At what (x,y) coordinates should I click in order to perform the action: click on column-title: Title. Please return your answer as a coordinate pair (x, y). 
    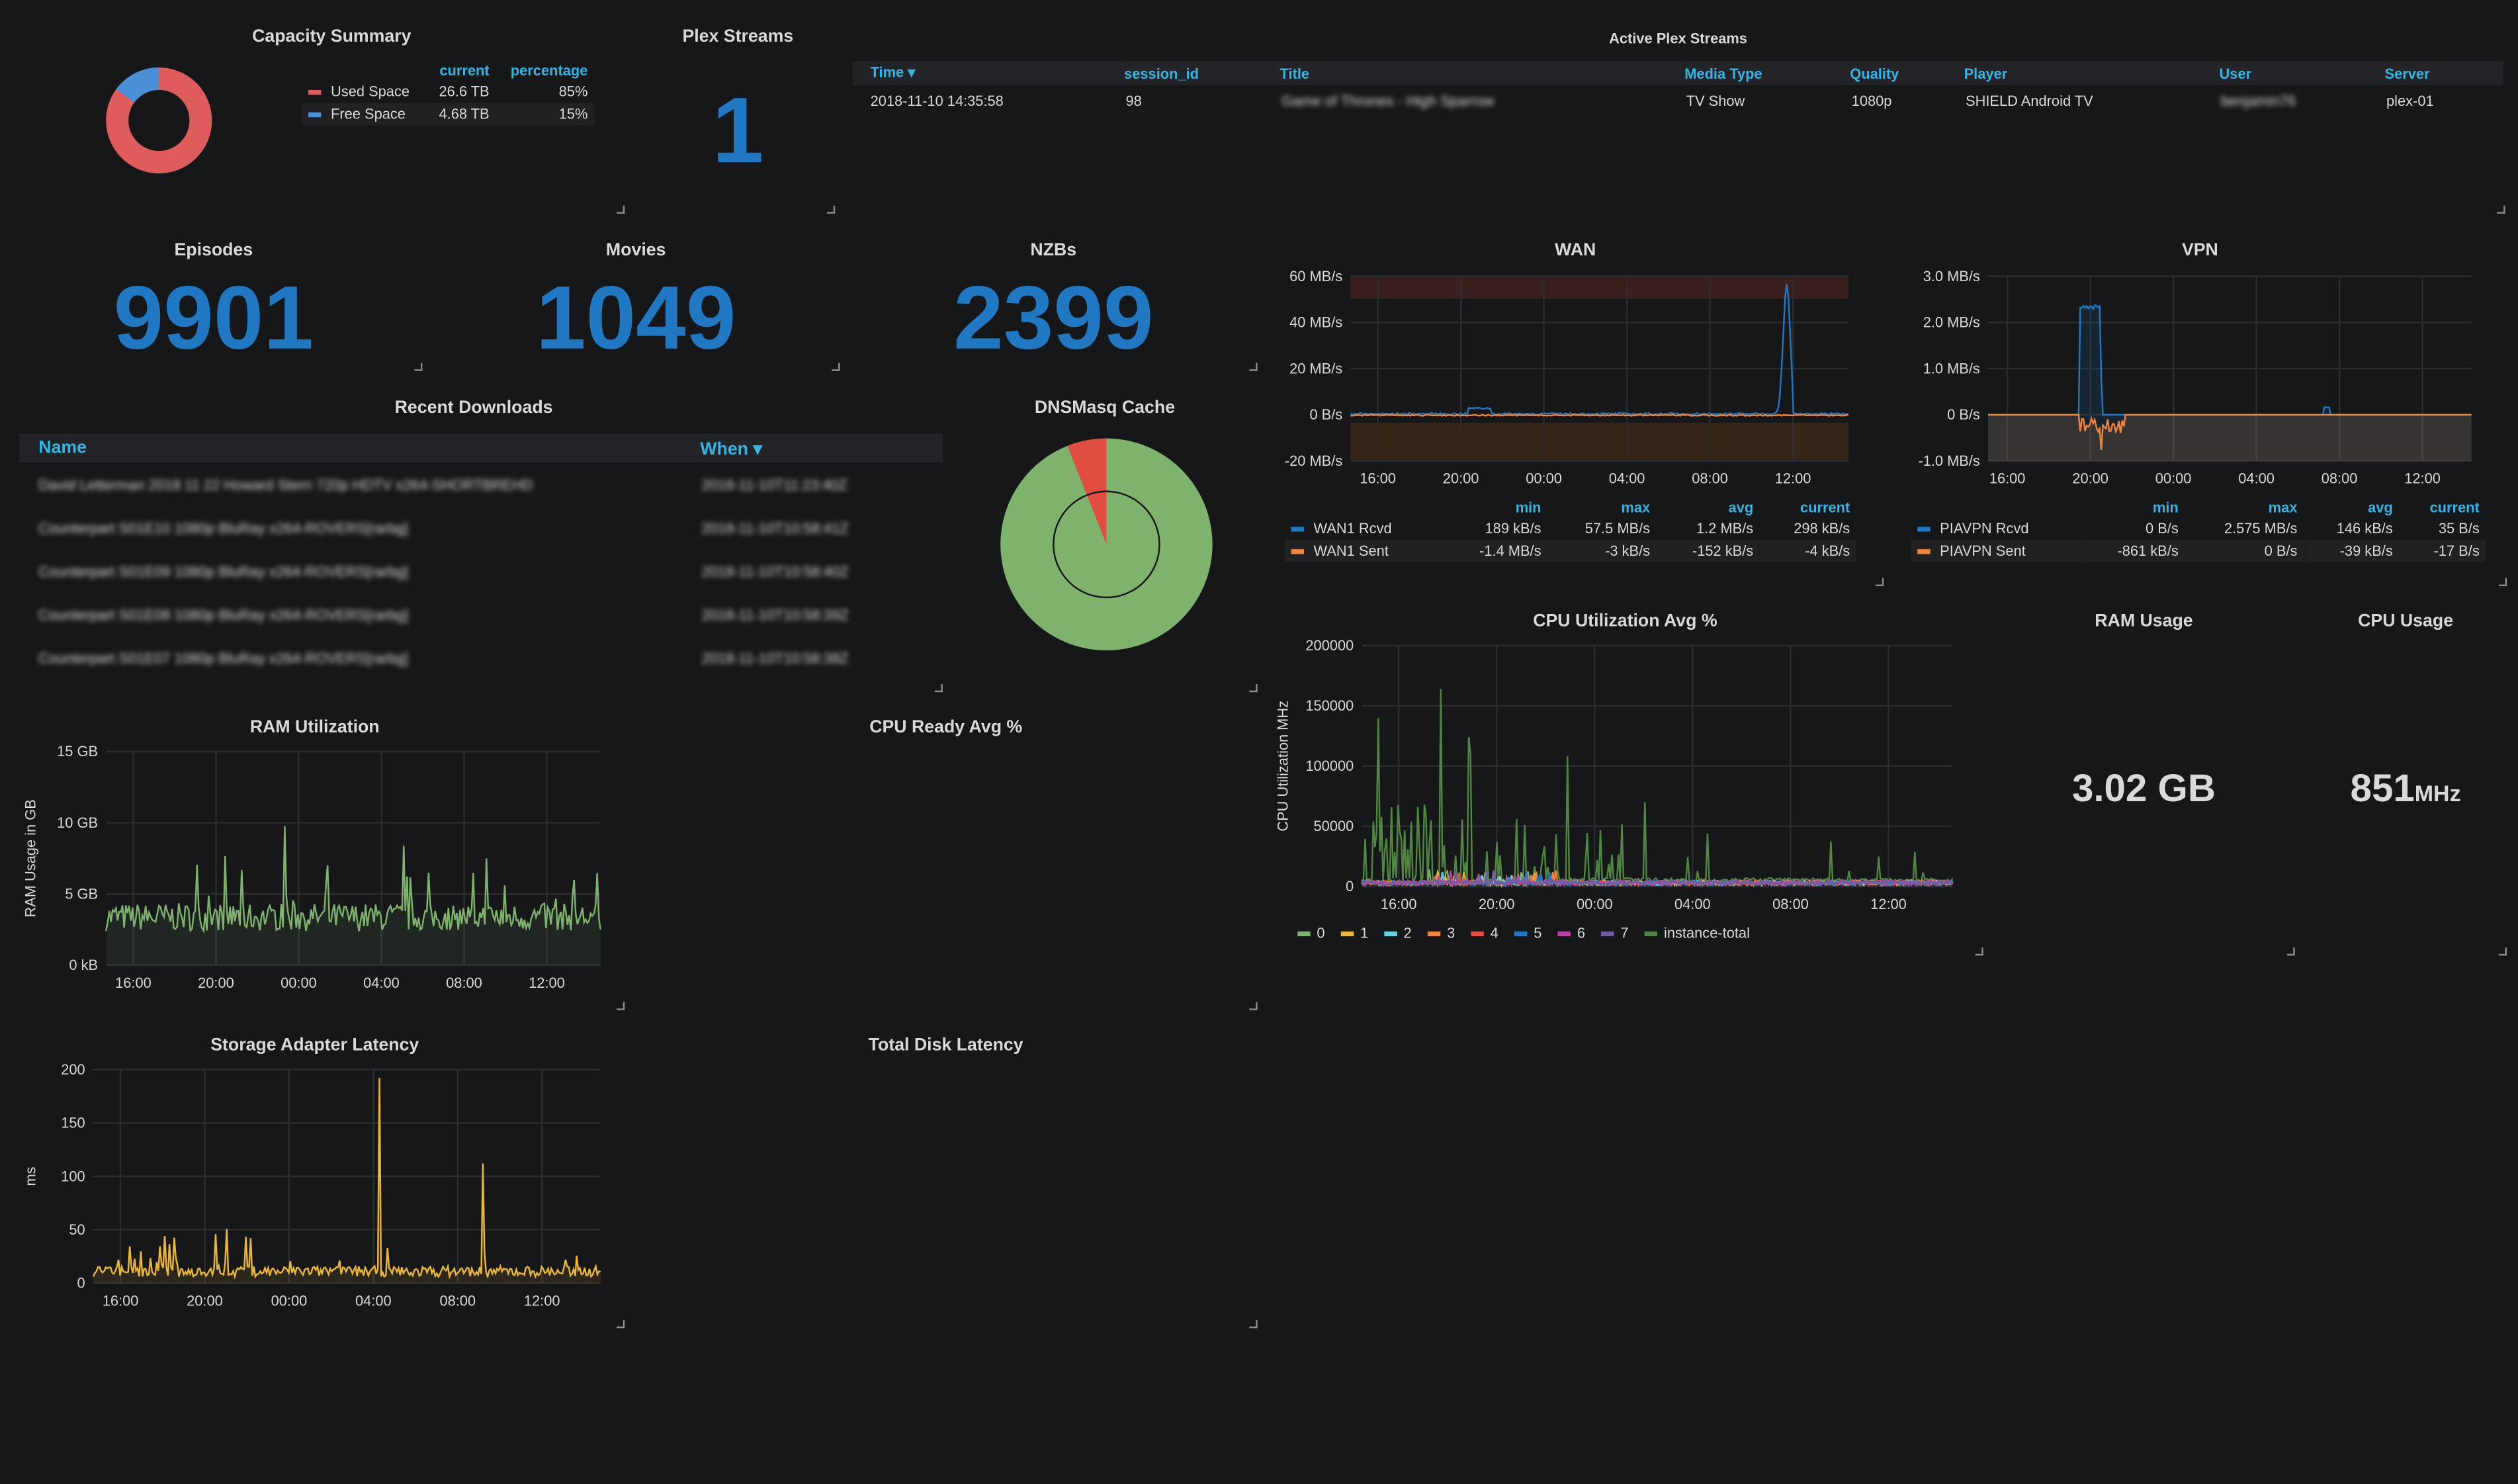
    Looking at the image, I should click on (1482, 73).